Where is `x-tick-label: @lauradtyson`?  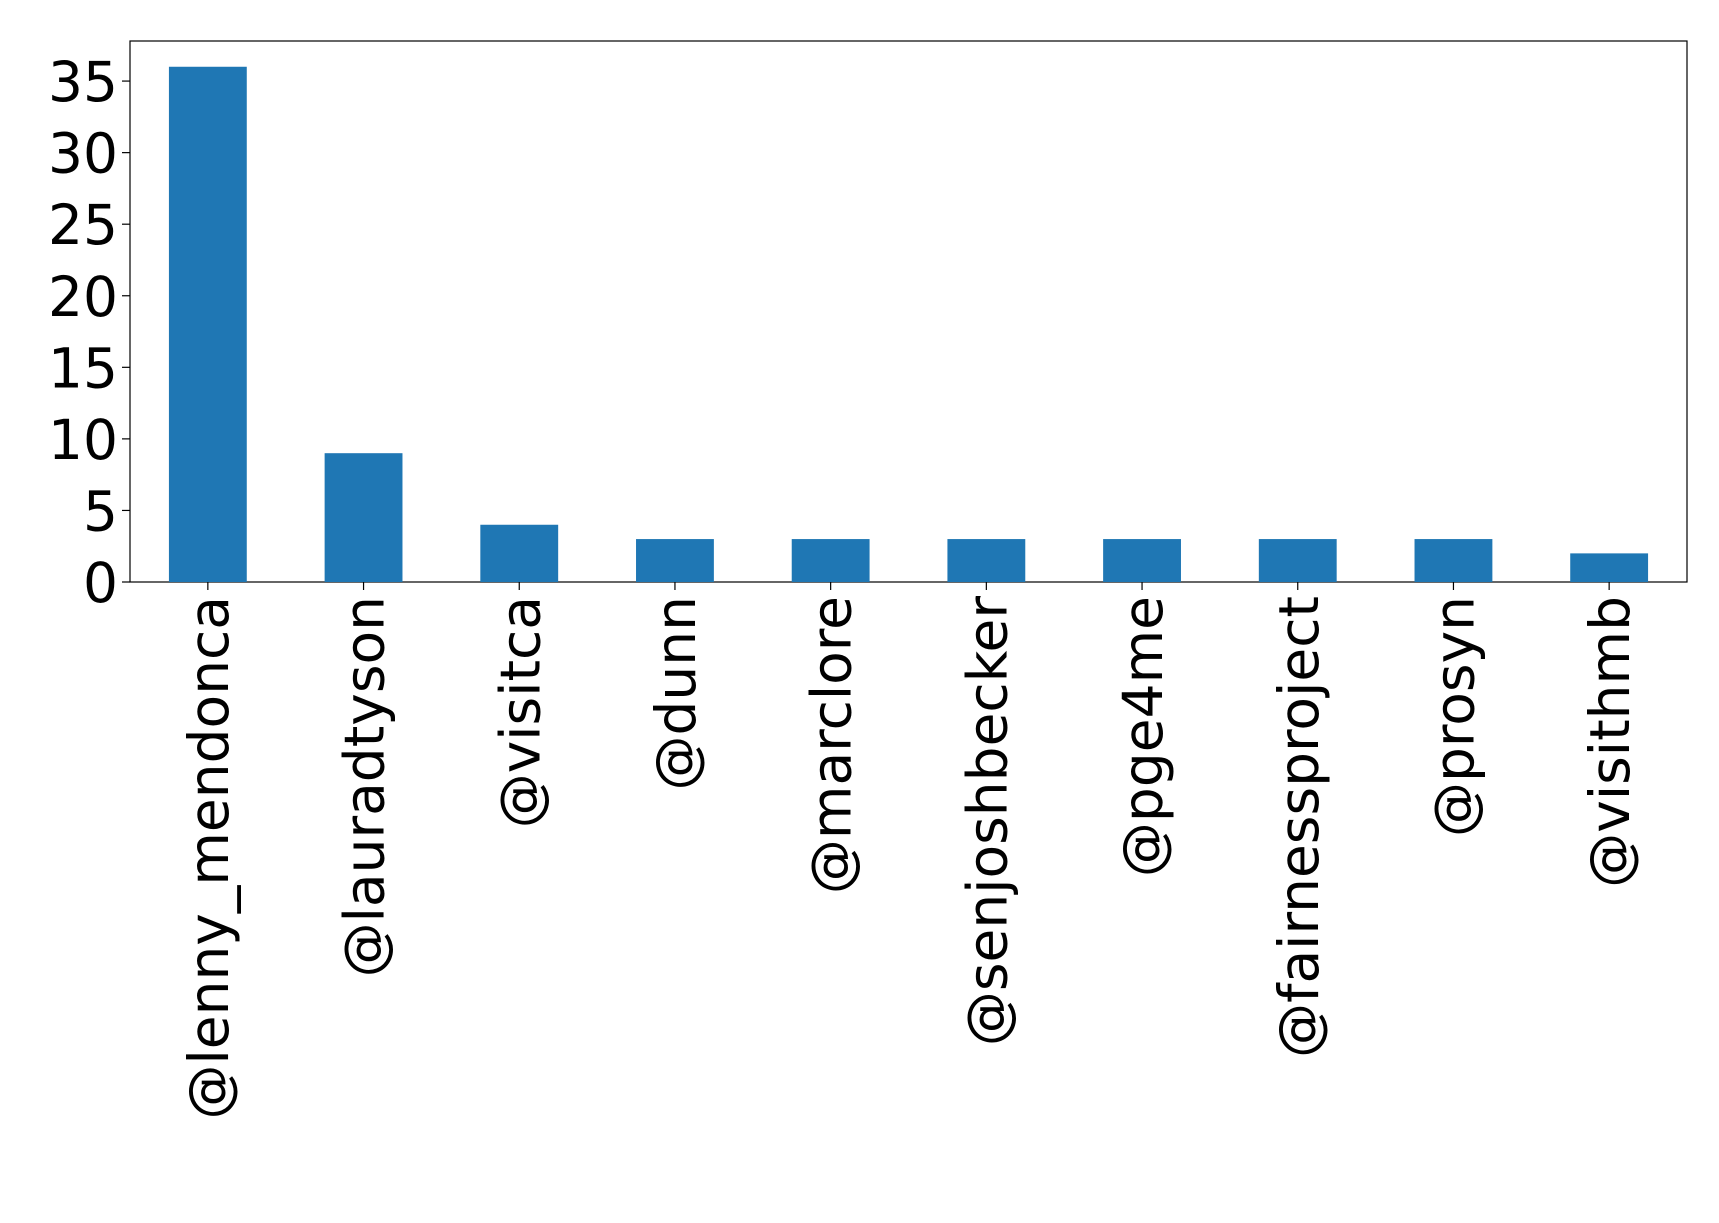 x-tick-label: @lauradtyson is located at coordinates (365, 786).